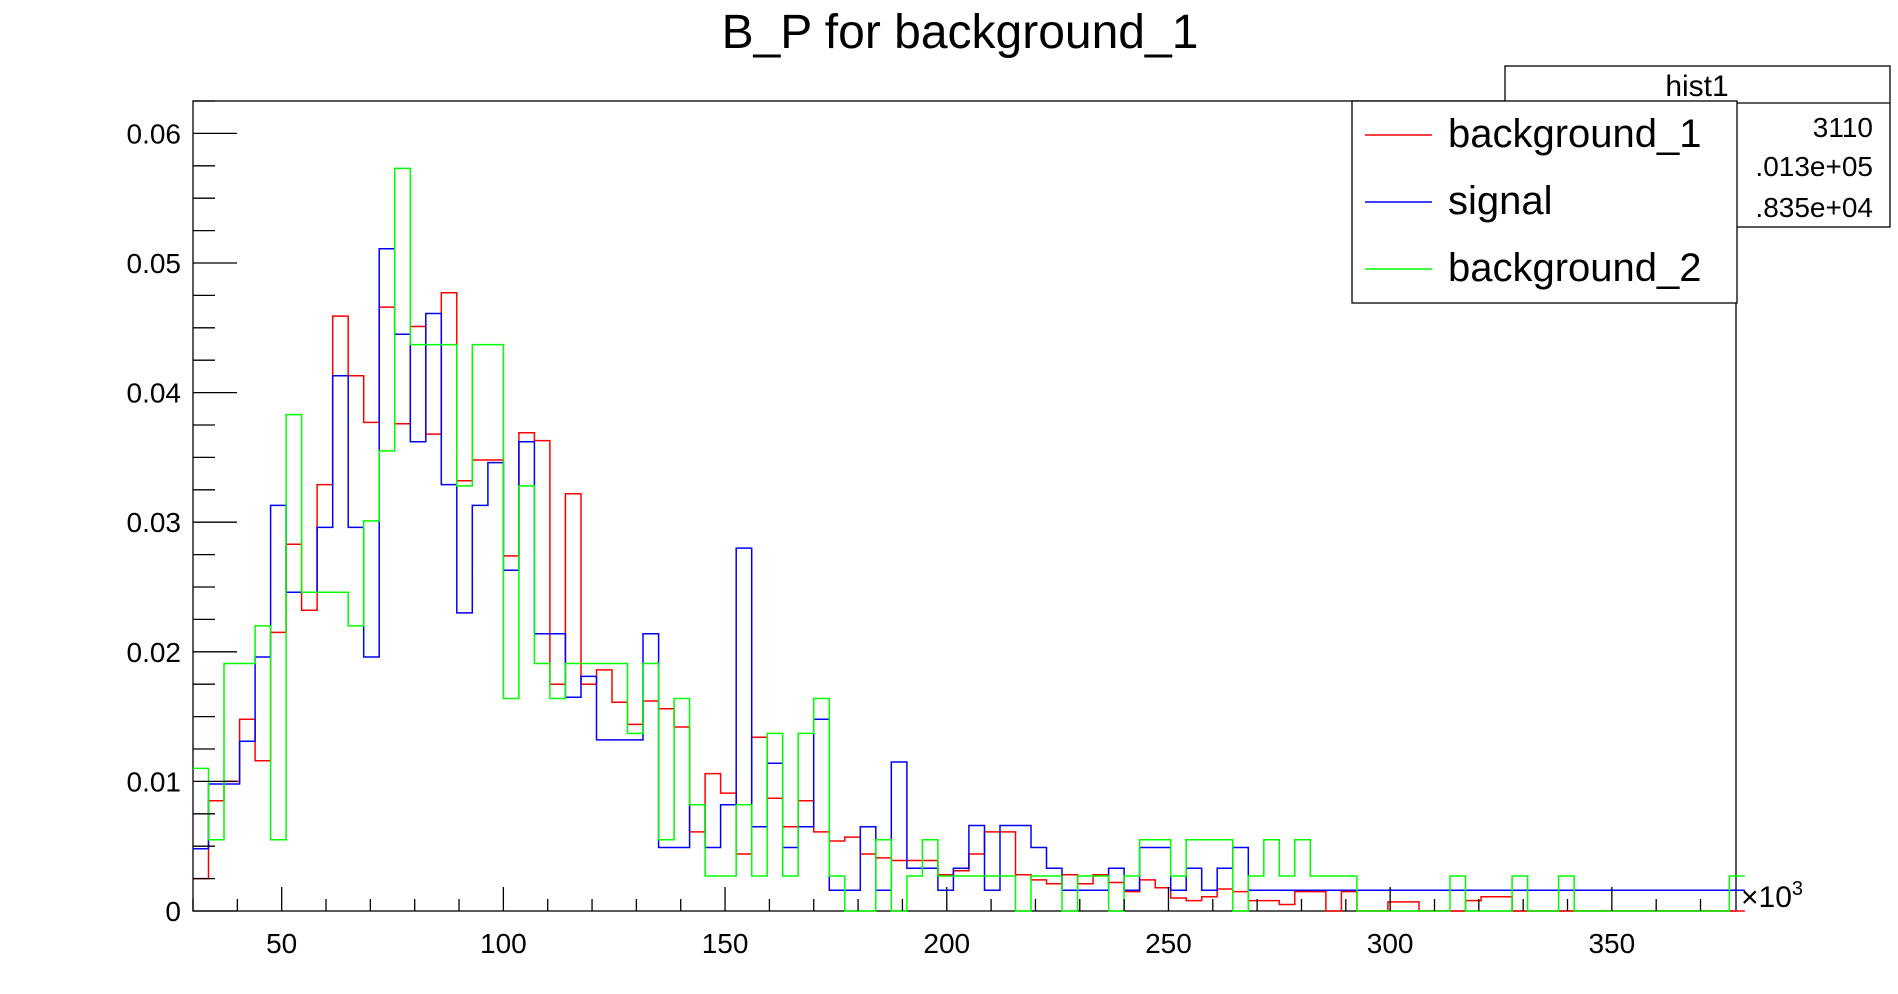  I want to click on y-axis: 0 0.01 0.02 0.03 0.04 0.05 0.06, so click(182, 513).